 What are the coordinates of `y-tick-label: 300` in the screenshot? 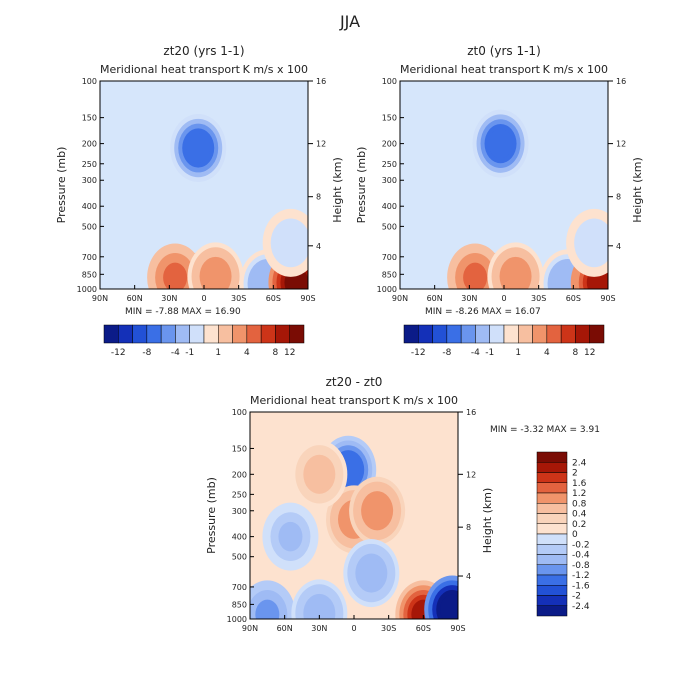 It's located at (89, 180).